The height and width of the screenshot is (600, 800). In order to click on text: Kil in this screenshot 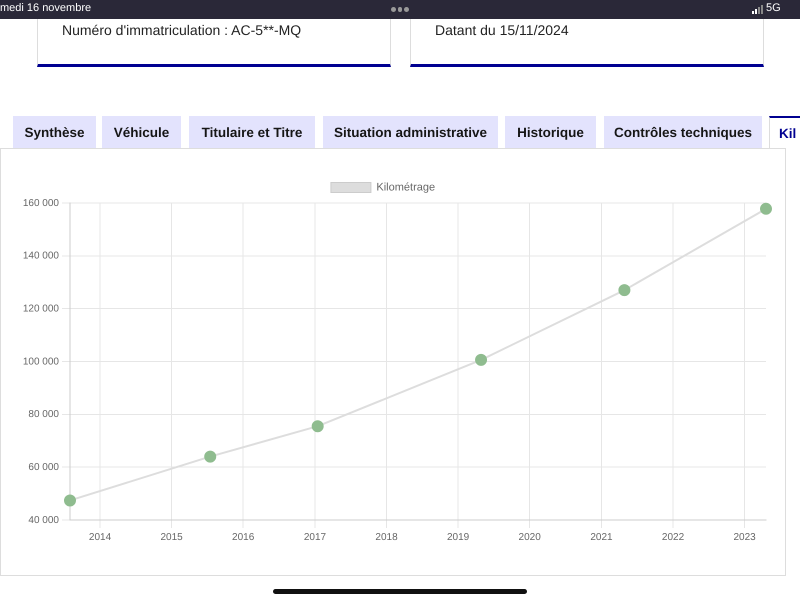, I will do `click(784, 132)`.